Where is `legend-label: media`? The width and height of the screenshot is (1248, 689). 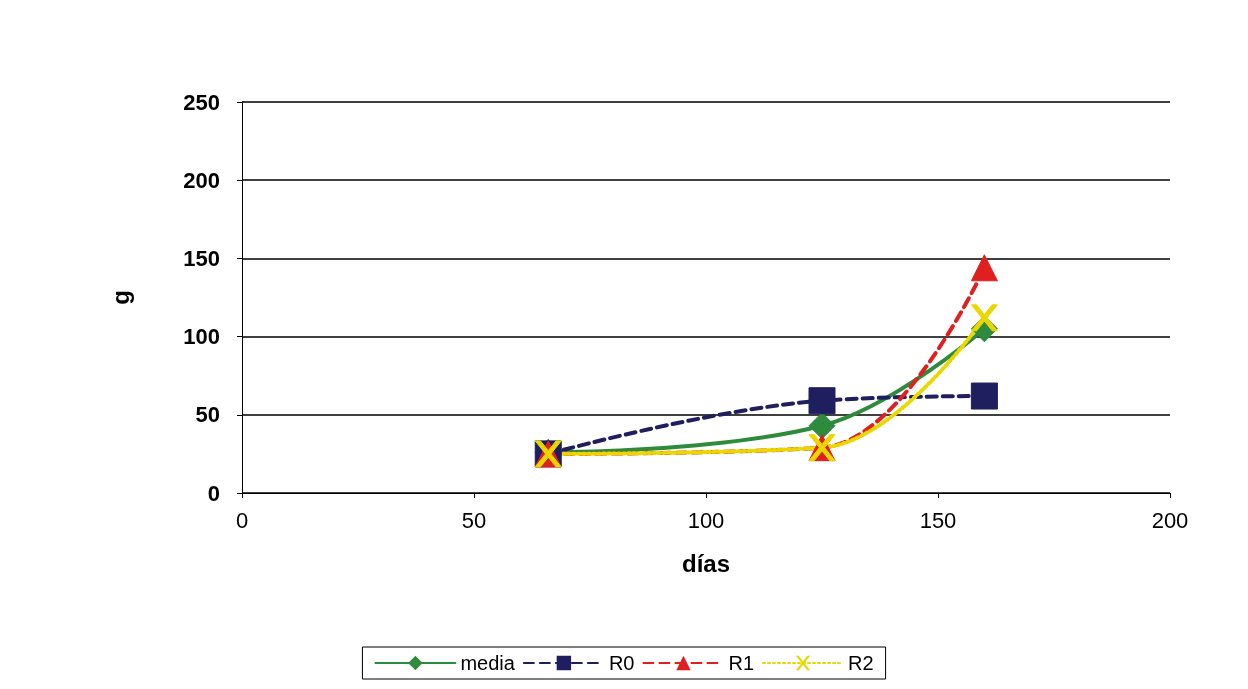
legend-label: media is located at coordinates (488, 663).